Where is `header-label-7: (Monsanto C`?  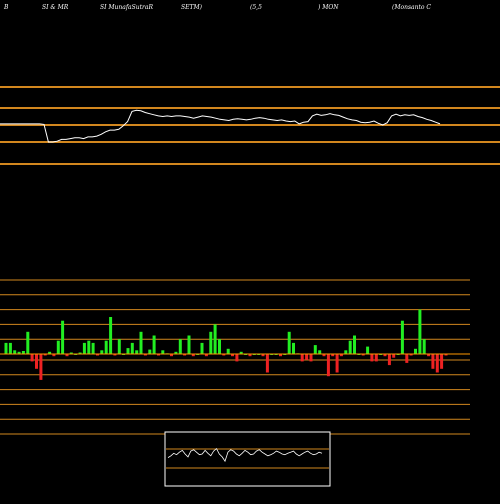 header-label-7: (Monsanto C is located at coordinates (412, 7).